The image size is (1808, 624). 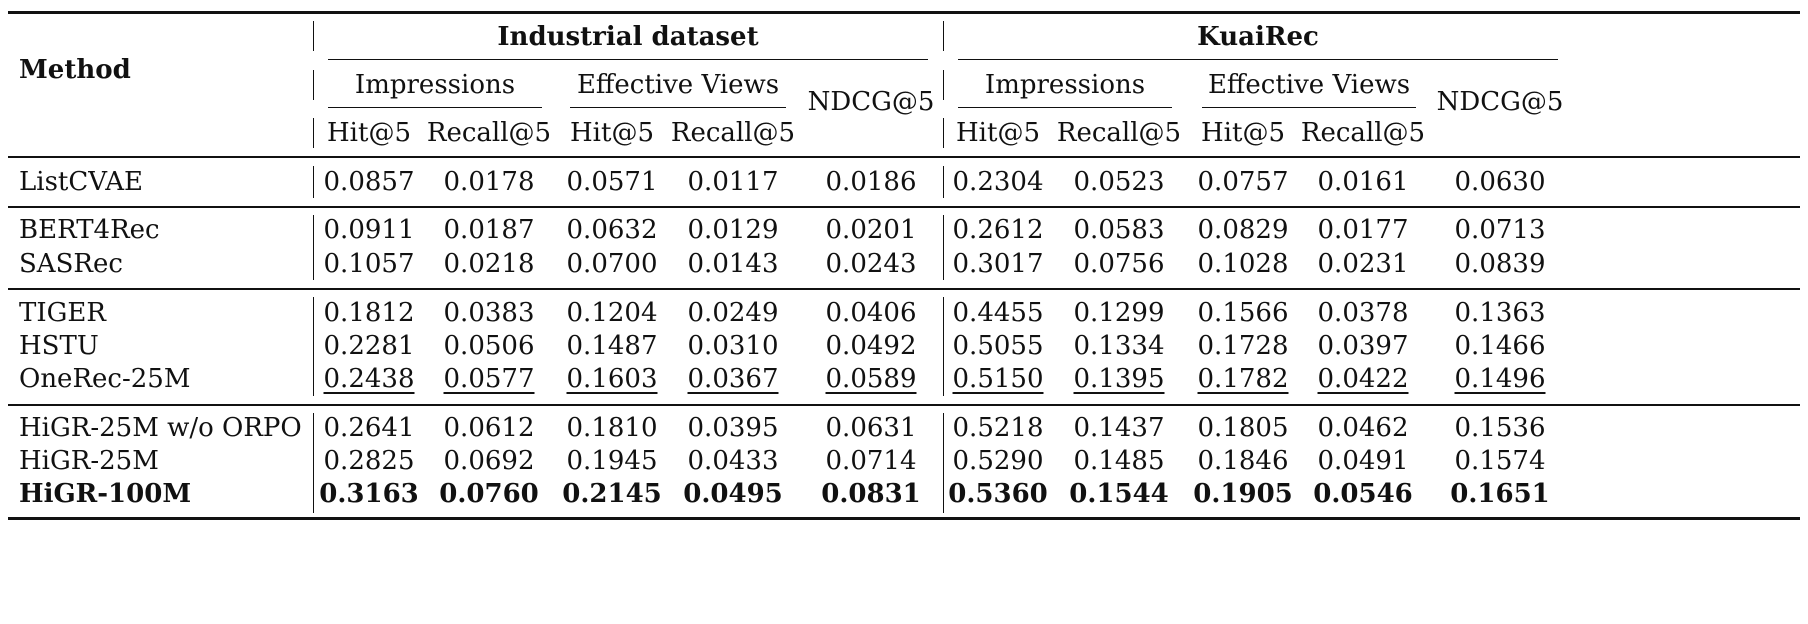 What do you see at coordinates (733, 182) in the screenshot?
I see `value-cell: 0.0117` at bounding box center [733, 182].